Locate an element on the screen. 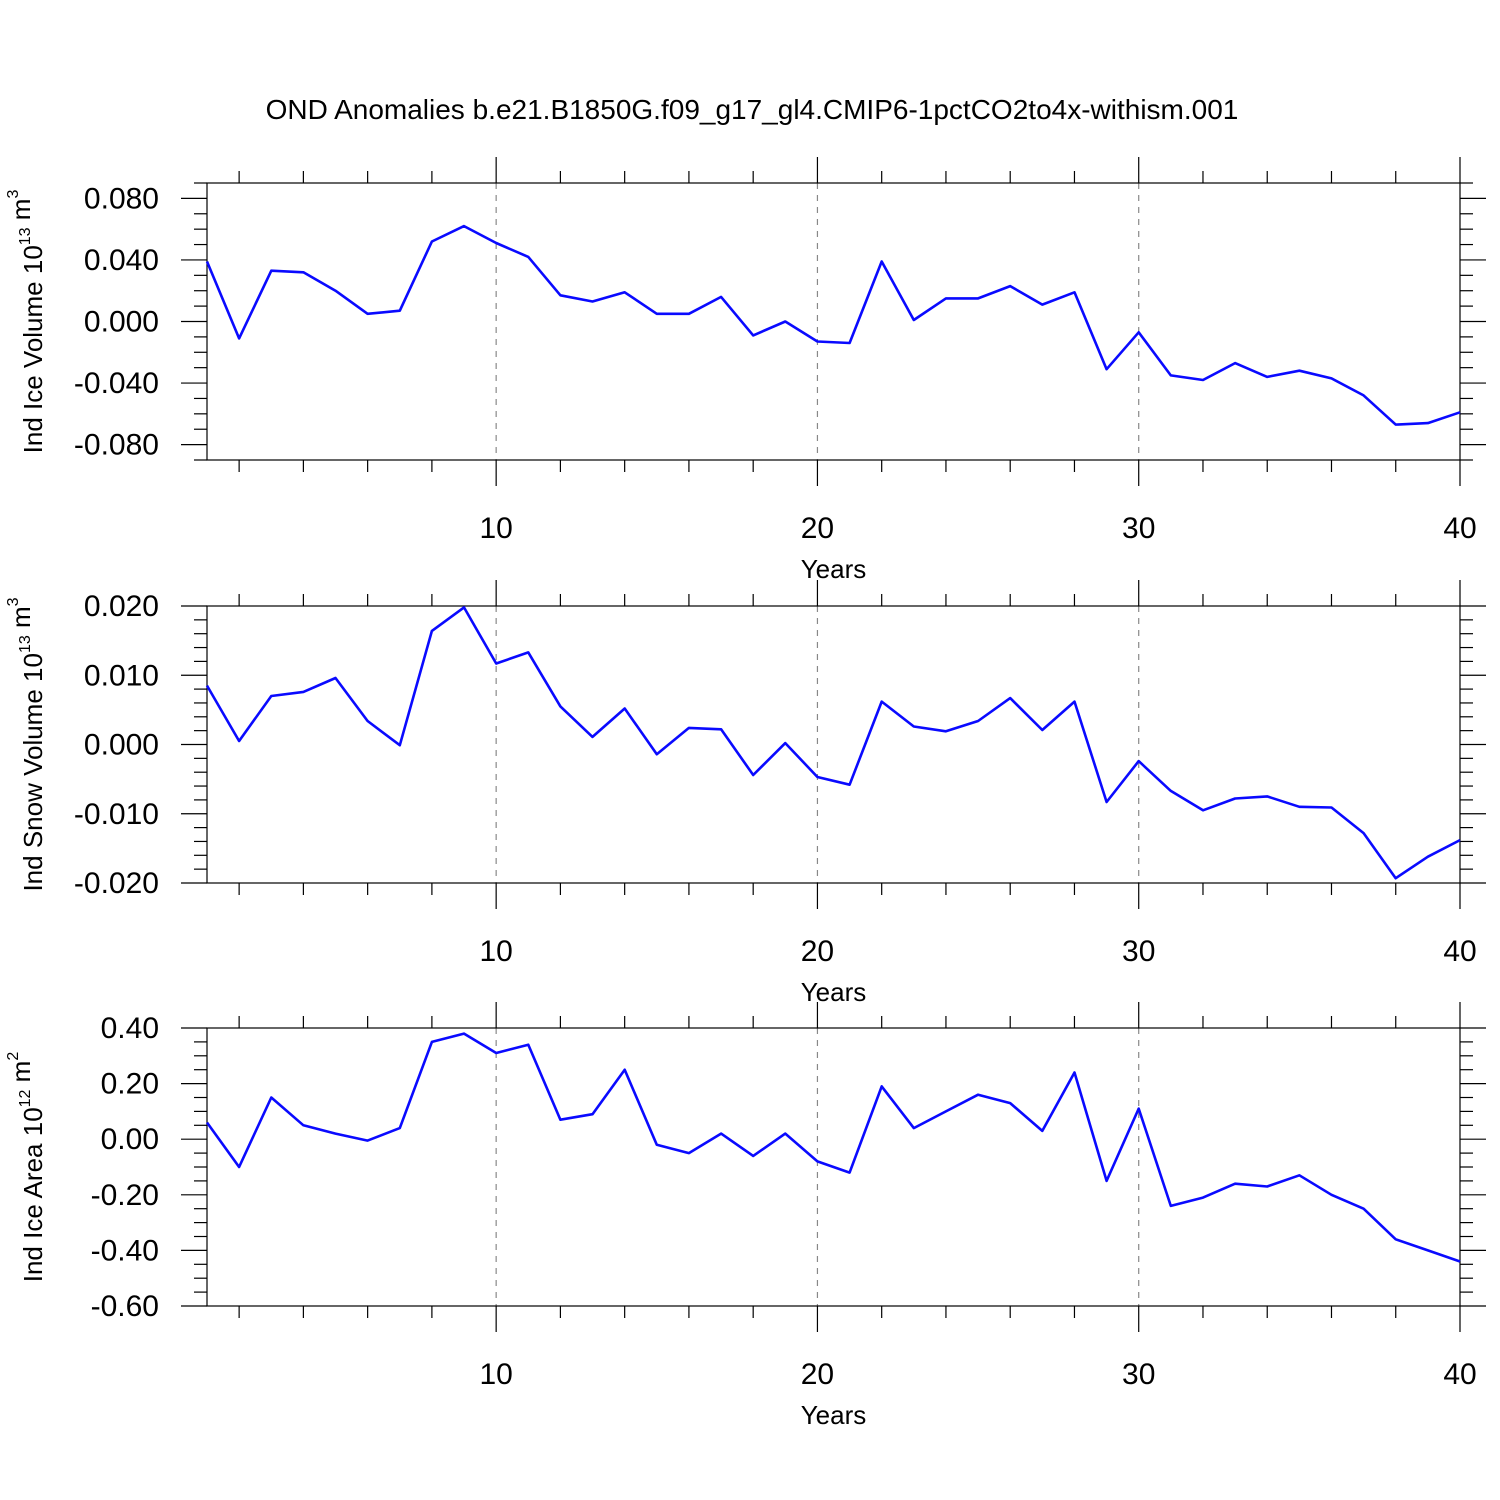 This screenshot has height=1500, width=1500. p1-ytick-label: -0.010 is located at coordinates (116, 814).